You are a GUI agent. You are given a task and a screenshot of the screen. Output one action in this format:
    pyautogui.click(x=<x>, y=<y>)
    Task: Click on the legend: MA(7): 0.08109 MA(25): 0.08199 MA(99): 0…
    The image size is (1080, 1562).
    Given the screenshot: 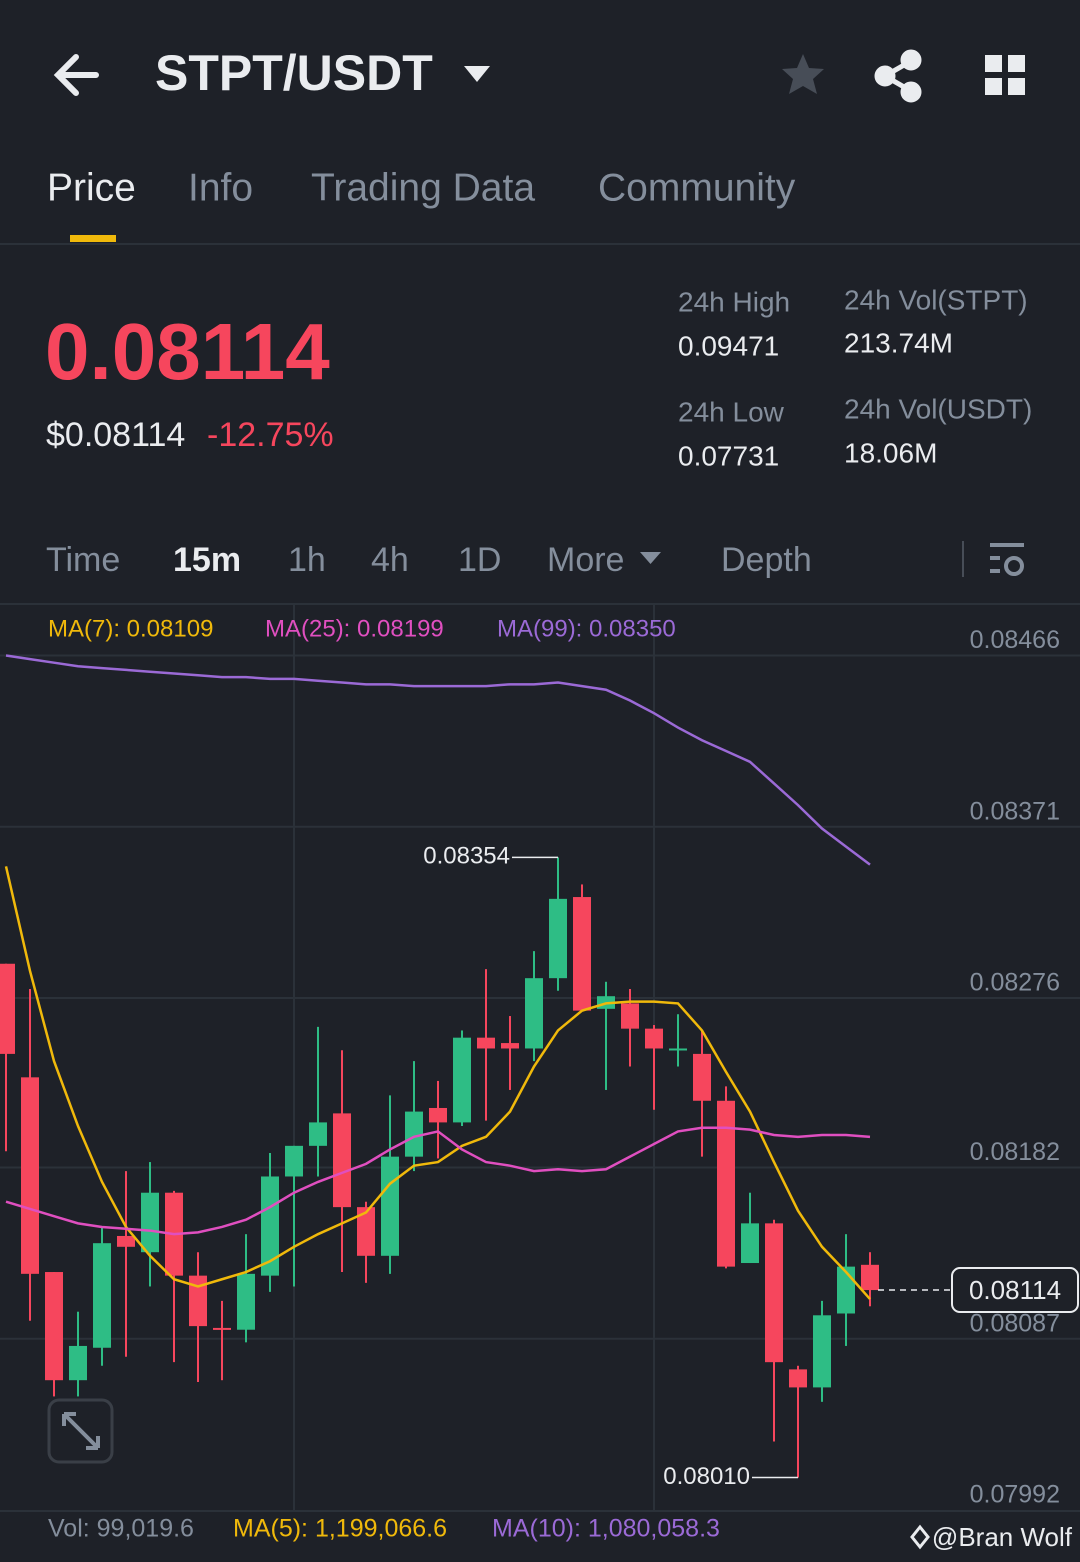 What is the action you would take?
    pyautogui.click(x=362, y=628)
    